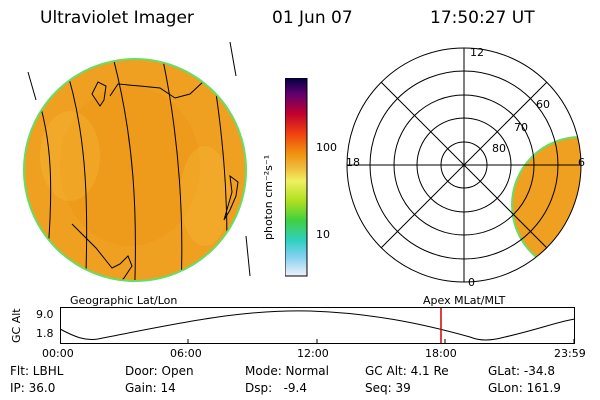 The image size is (600, 400). What do you see at coordinates (313, 353) in the screenshot?
I see `timeline-xtick-1200: 12:00` at bounding box center [313, 353].